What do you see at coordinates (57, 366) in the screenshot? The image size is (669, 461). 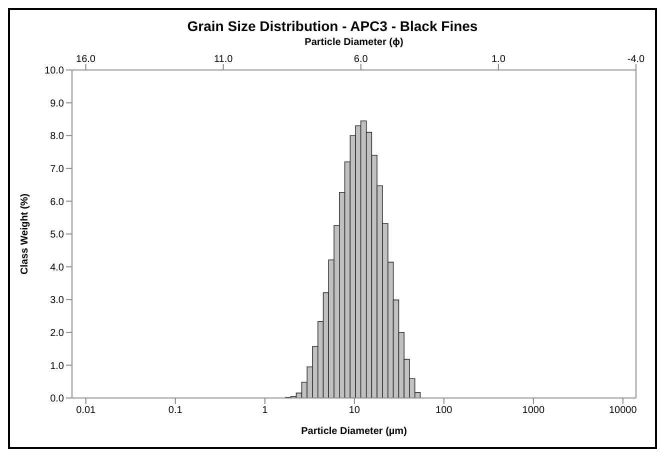 I see `y-tick-label: 1.0` at bounding box center [57, 366].